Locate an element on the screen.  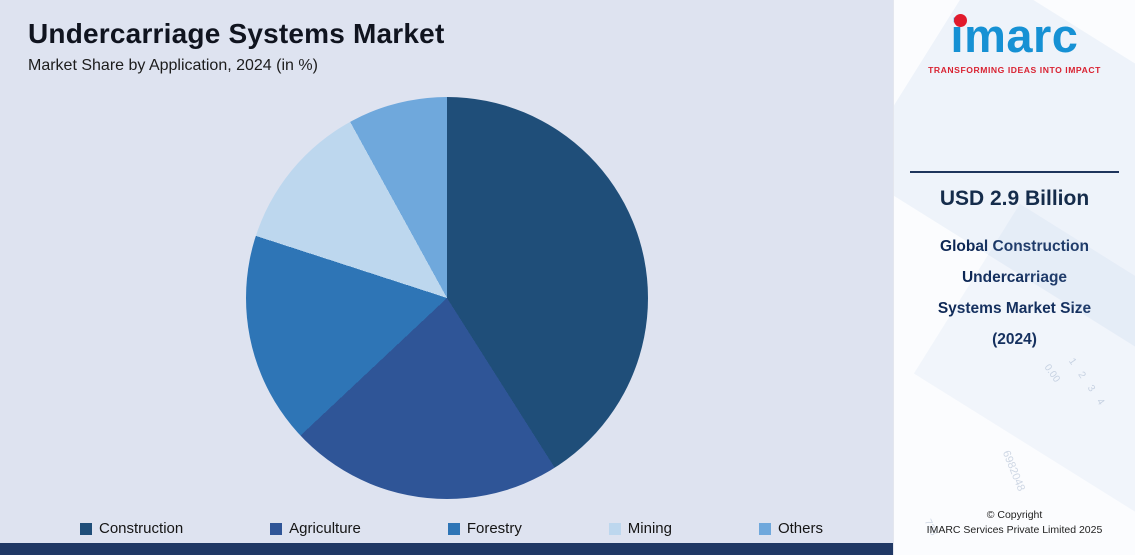
market-size-label-line: (2024) is located at coordinates (1014, 339).